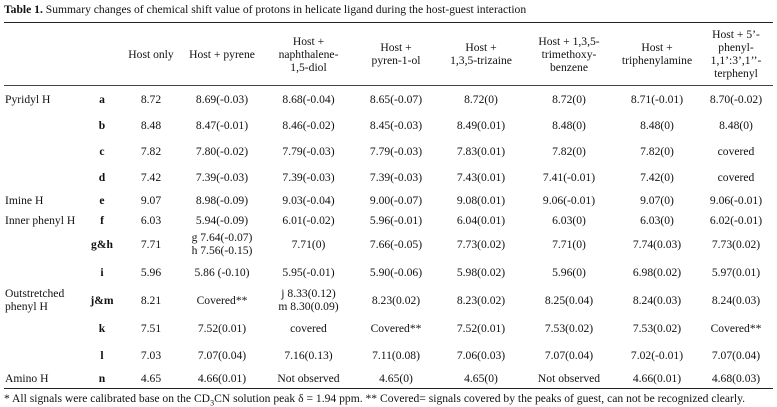 The width and height of the screenshot is (777, 407). I want to click on shift-value-cell: 7.74(0.03), so click(657, 244).